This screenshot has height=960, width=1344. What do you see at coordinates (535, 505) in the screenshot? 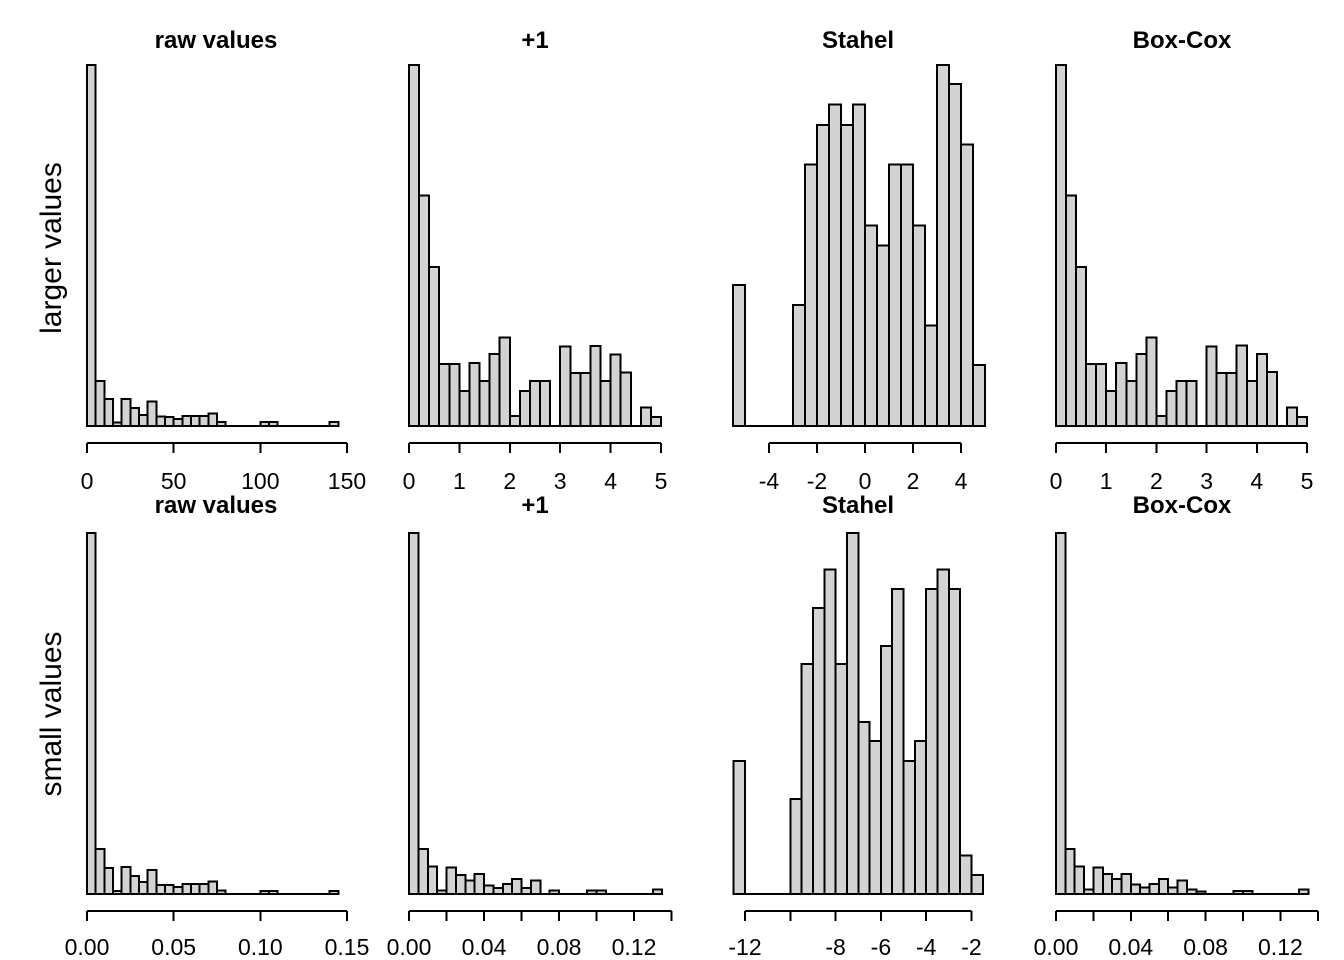
I see `panel-title-bottom-plus1: +1` at bounding box center [535, 505].